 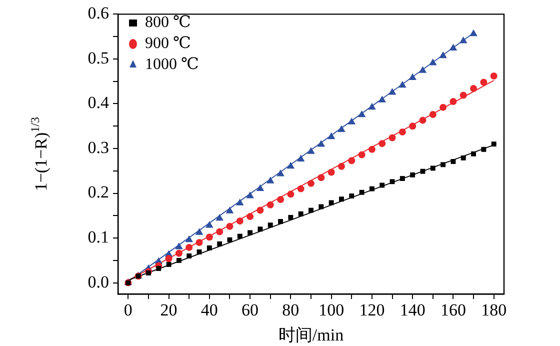 What do you see at coordinates (494, 310) in the screenshot?
I see `x-tick-label: 180` at bounding box center [494, 310].